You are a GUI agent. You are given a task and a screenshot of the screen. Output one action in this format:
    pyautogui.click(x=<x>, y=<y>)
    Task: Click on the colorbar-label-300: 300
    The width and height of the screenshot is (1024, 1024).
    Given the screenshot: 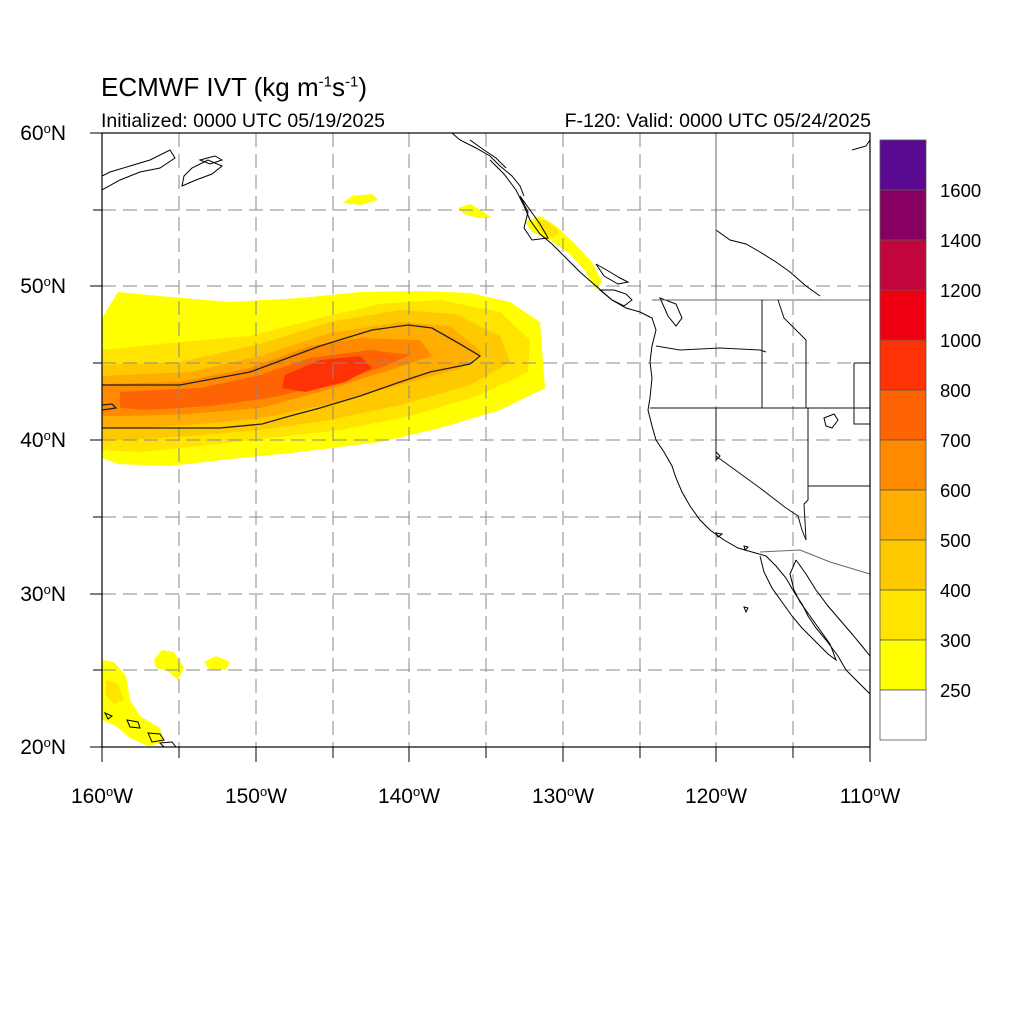 What is the action you would take?
    pyautogui.click(x=955, y=640)
    